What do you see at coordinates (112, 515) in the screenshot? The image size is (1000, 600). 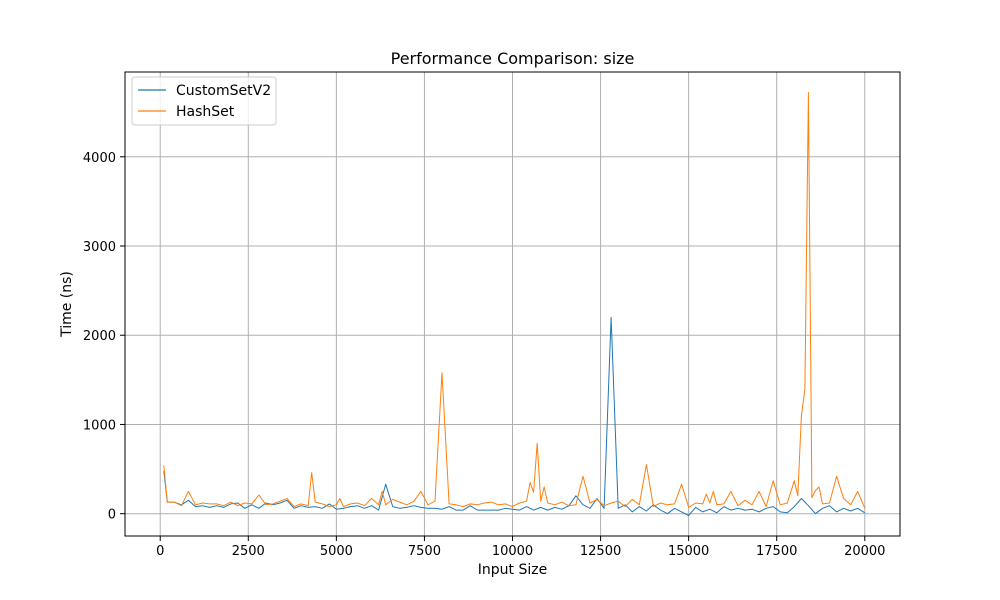 I see `y-tick-label: 0` at bounding box center [112, 515].